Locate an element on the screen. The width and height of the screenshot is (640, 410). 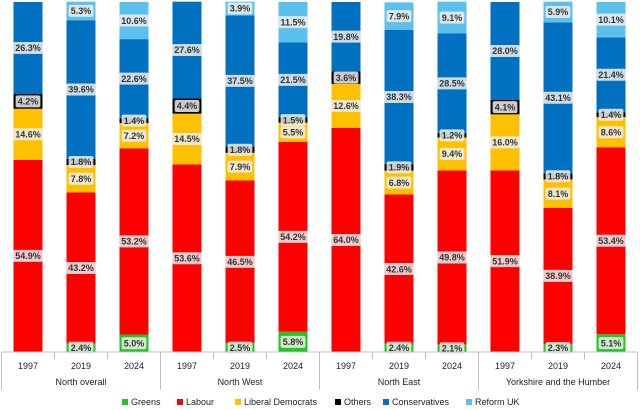
data-label-labour-1: 43.2% is located at coordinates (81, 268).